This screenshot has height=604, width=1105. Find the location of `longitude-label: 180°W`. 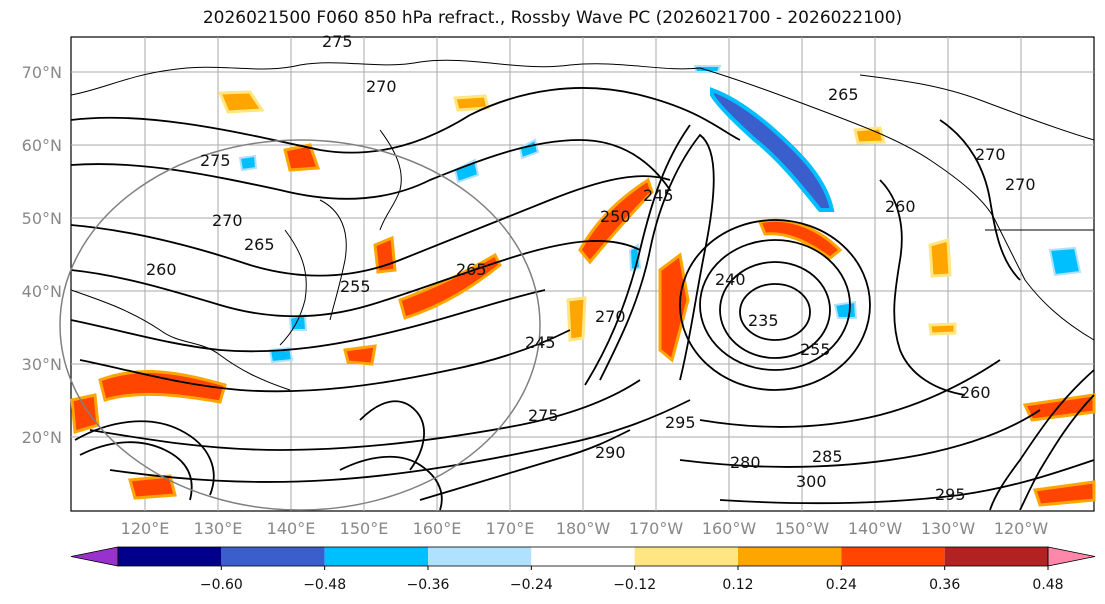

longitude-label: 180°W is located at coordinates (583, 528).